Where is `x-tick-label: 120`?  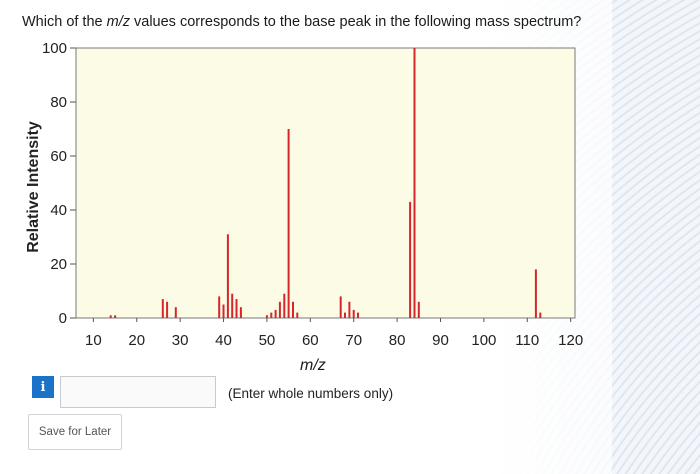 x-tick-label: 120 is located at coordinates (570, 340).